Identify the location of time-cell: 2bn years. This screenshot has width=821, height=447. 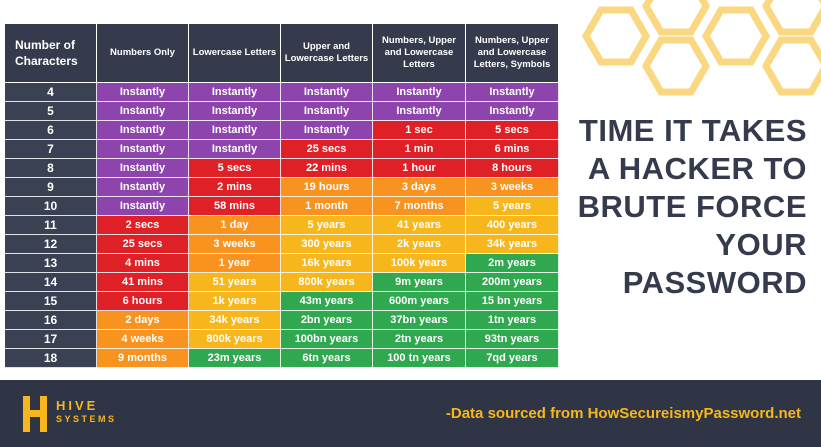
(326, 320).